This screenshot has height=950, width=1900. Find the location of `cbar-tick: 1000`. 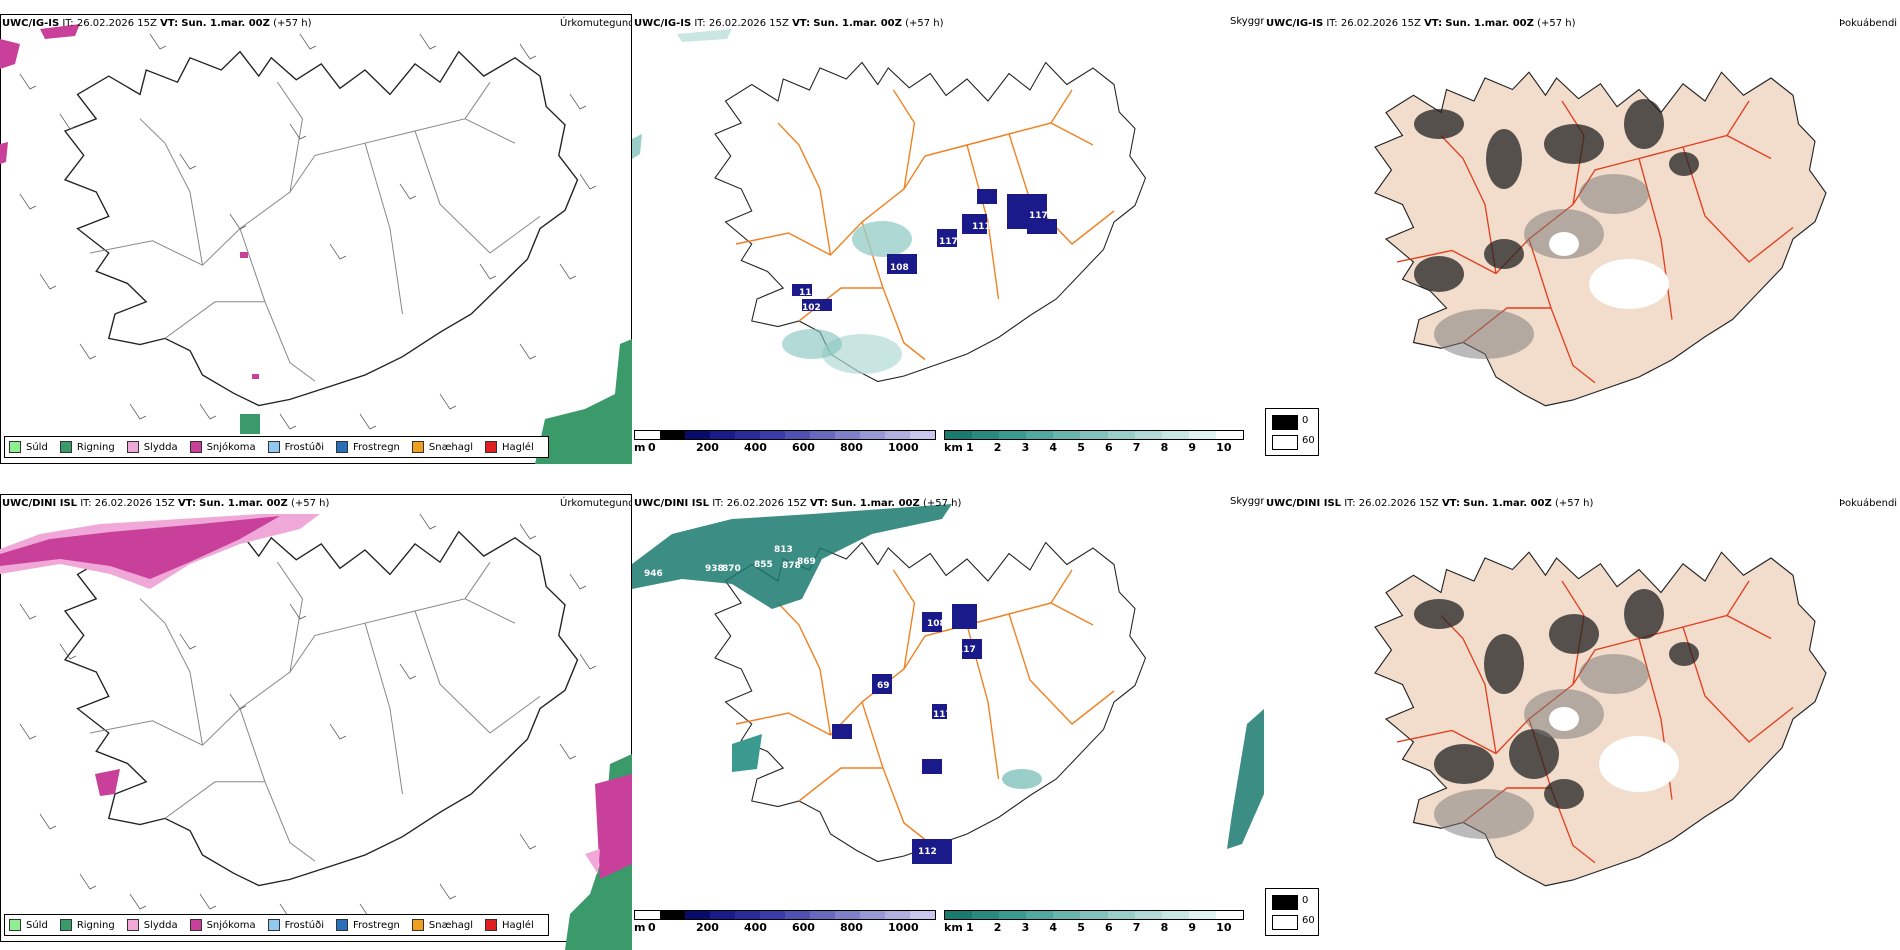

cbar-tick: 1000 is located at coordinates (903, 927).